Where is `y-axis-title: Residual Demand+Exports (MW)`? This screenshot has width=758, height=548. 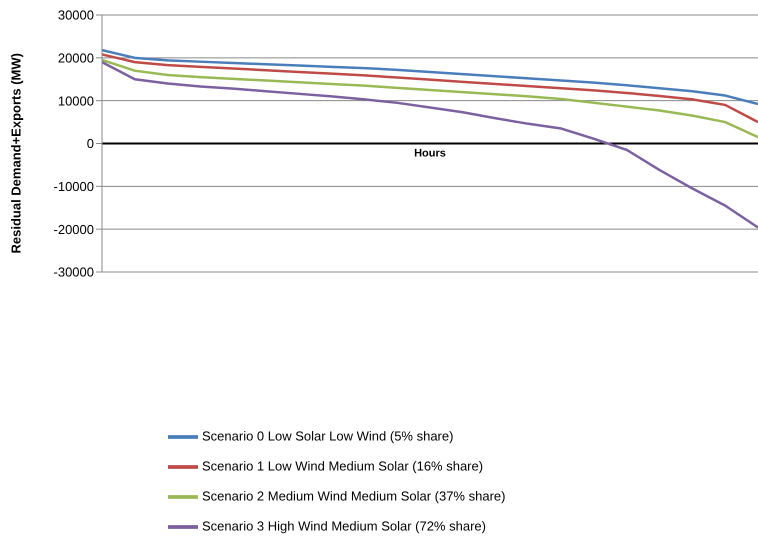 y-axis-title: Residual Demand+Exports (MW) is located at coordinates (16, 153).